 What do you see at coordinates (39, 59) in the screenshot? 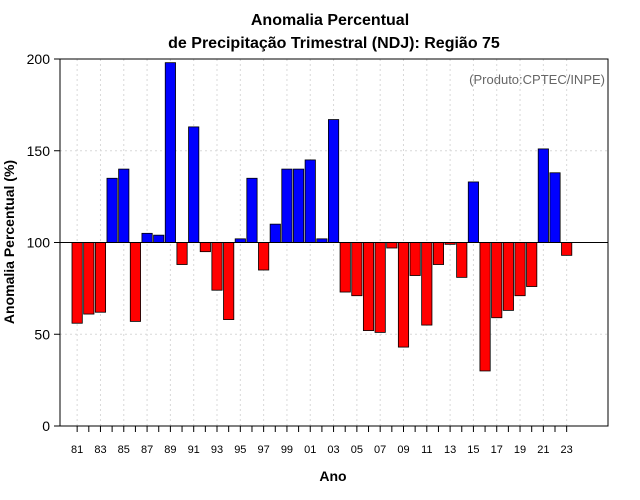
I see `y-tick-label-4: 200` at bounding box center [39, 59].